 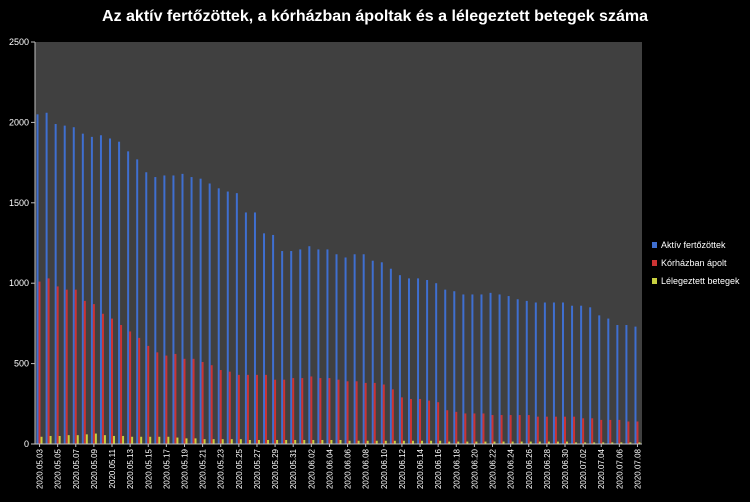 What do you see at coordinates (26, 444) in the screenshot?
I see `y-tick-label: 0` at bounding box center [26, 444].